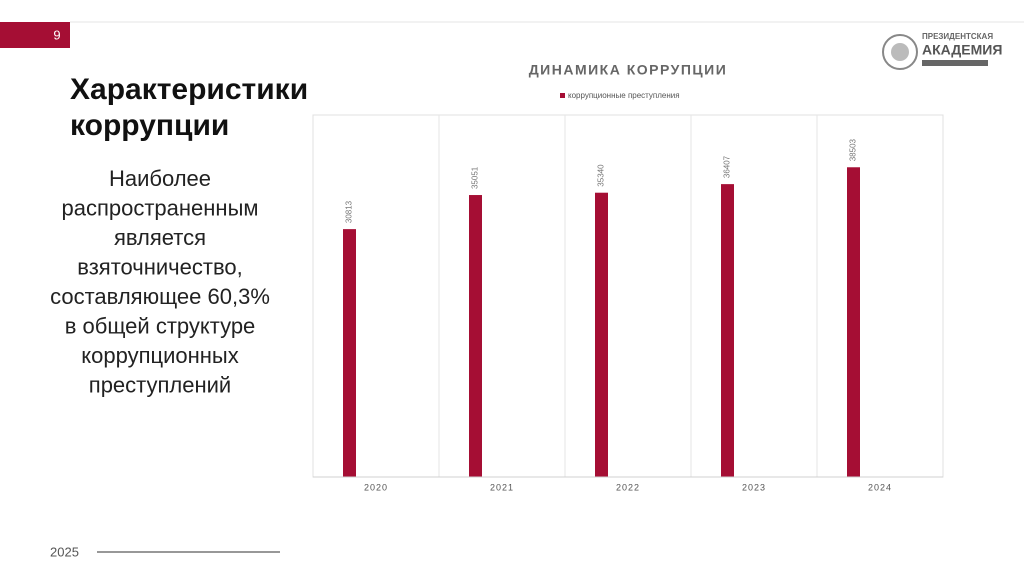 The height and width of the screenshot is (574, 1024). I want to click on x-tick-label: 2023, so click(754, 487).